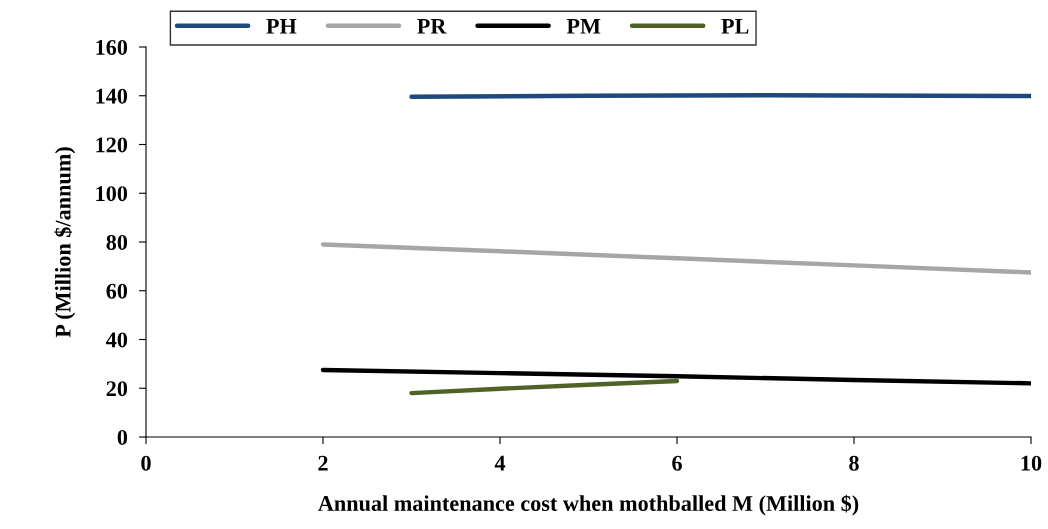  I want to click on legend-label: PM, so click(583, 26).